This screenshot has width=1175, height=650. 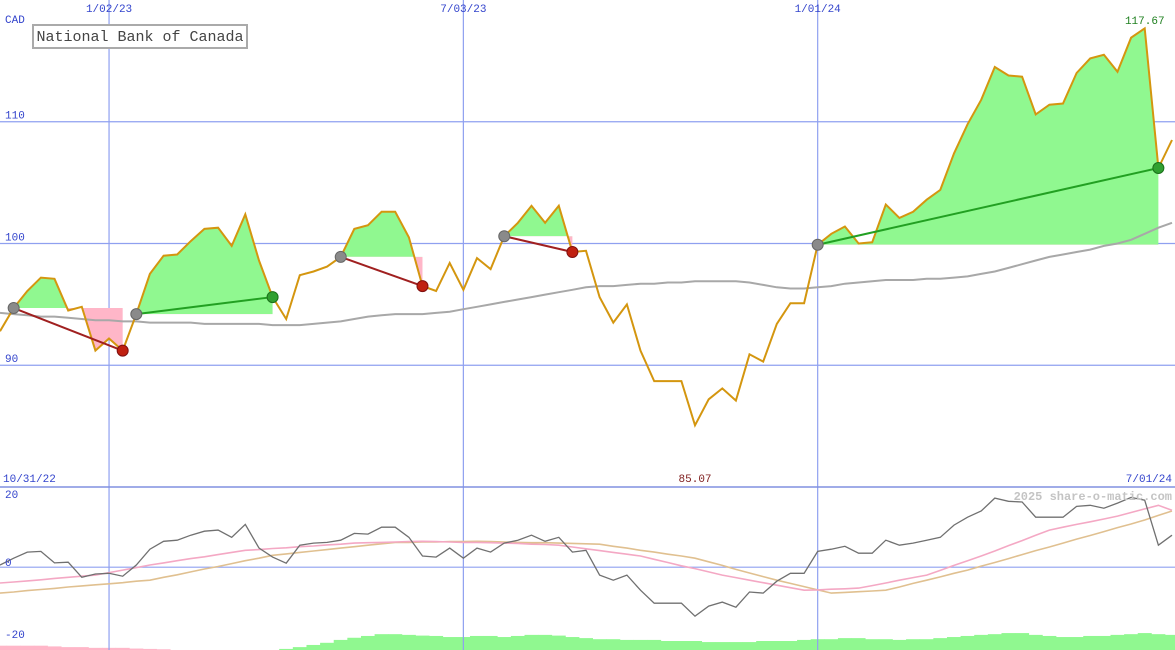 What do you see at coordinates (29, 480) in the screenshot?
I see `x-start-label: 10/31/22` at bounding box center [29, 480].